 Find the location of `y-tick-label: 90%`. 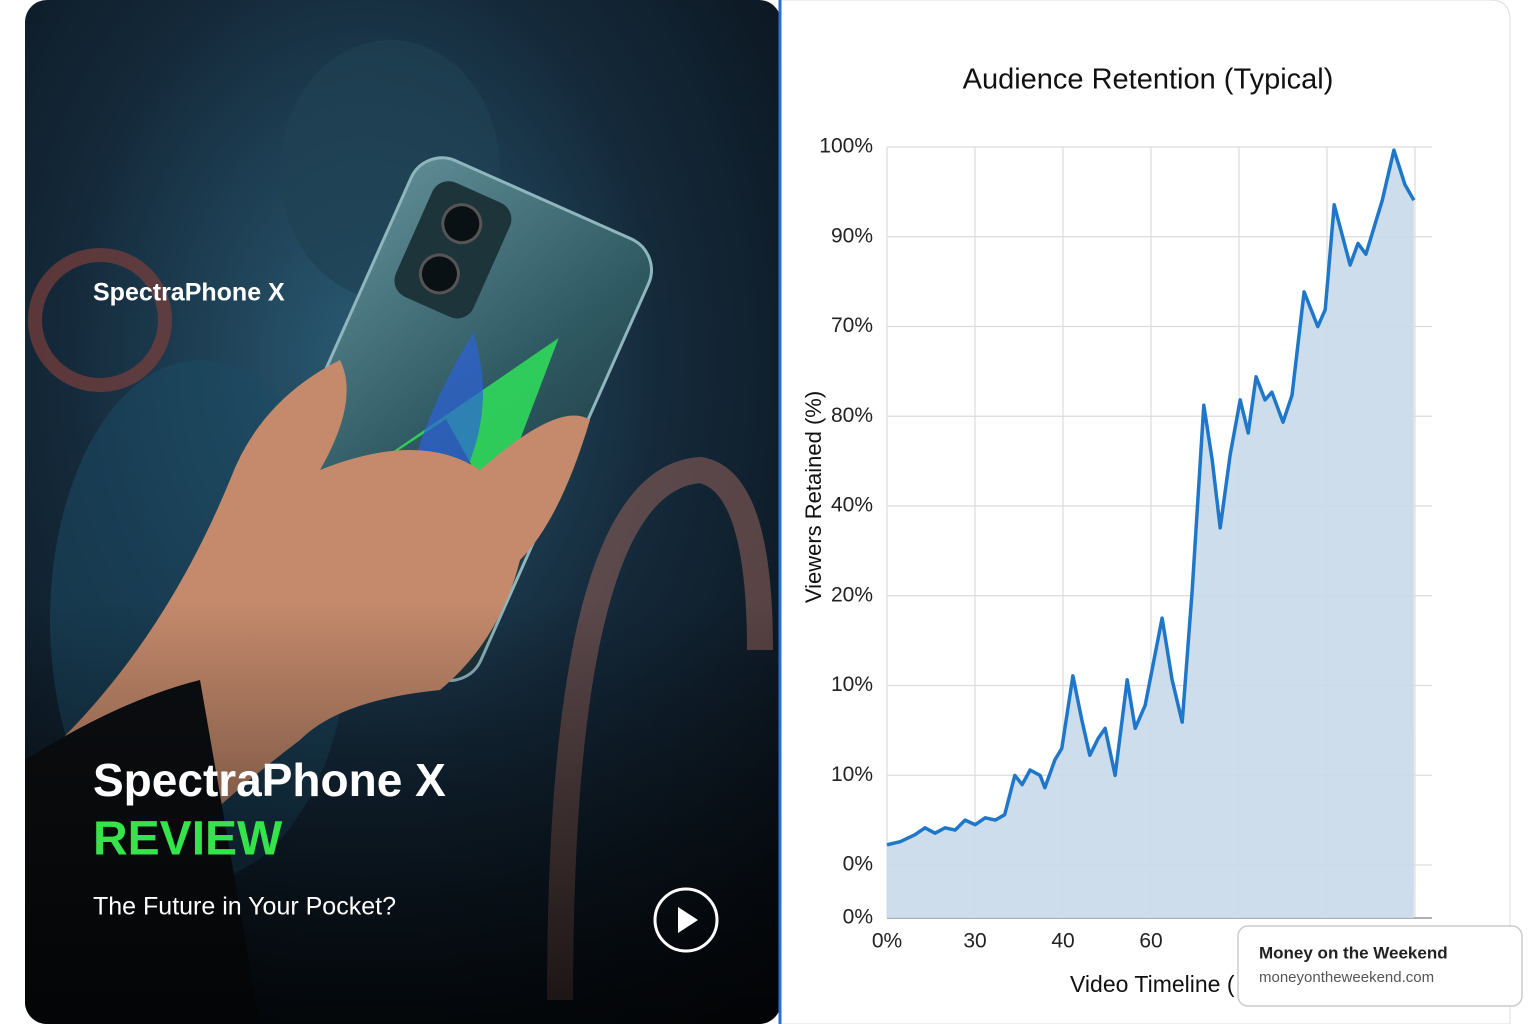

y-tick-label: 90% is located at coordinates (852, 235).